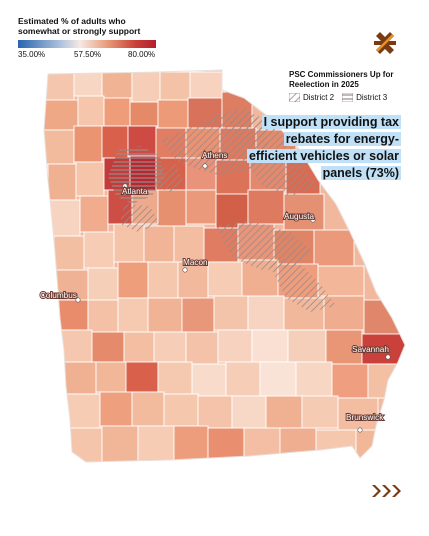 The height and width of the screenshot is (536, 429). I want to click on horizontal-hatch-icon, so click(348, 97).